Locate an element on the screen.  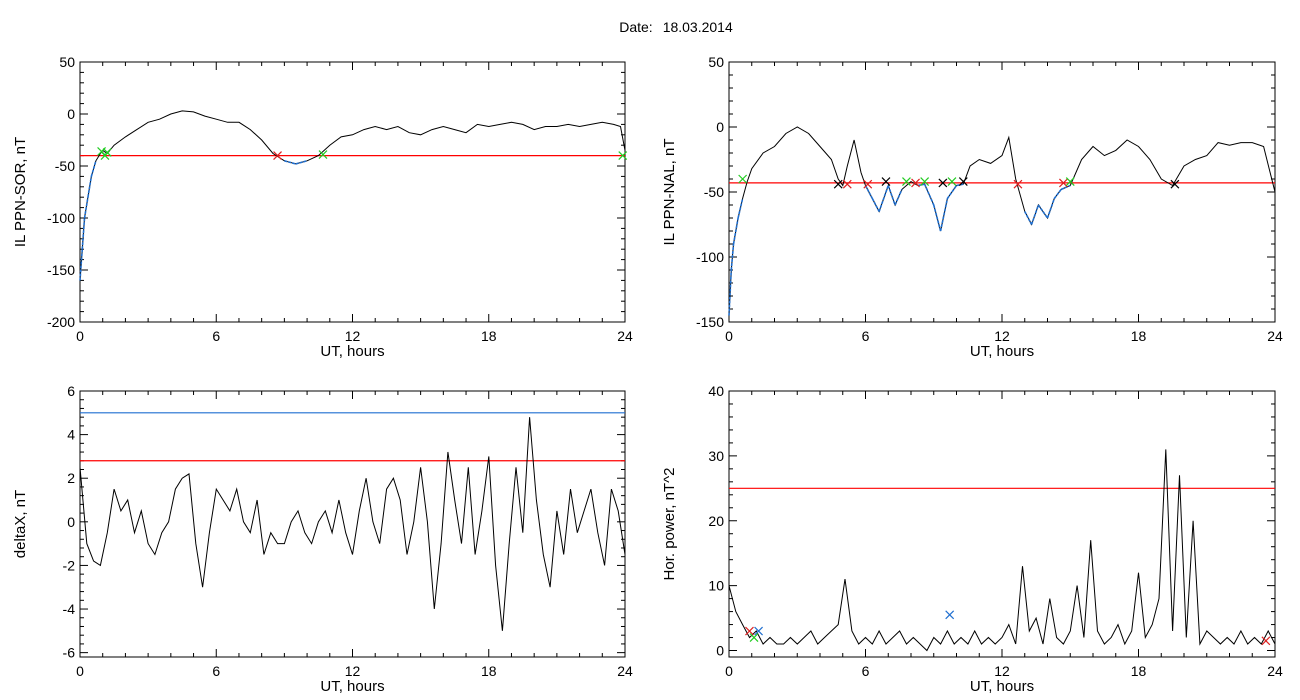
y-tick-label: -6 is located at coordinates (69, 653).